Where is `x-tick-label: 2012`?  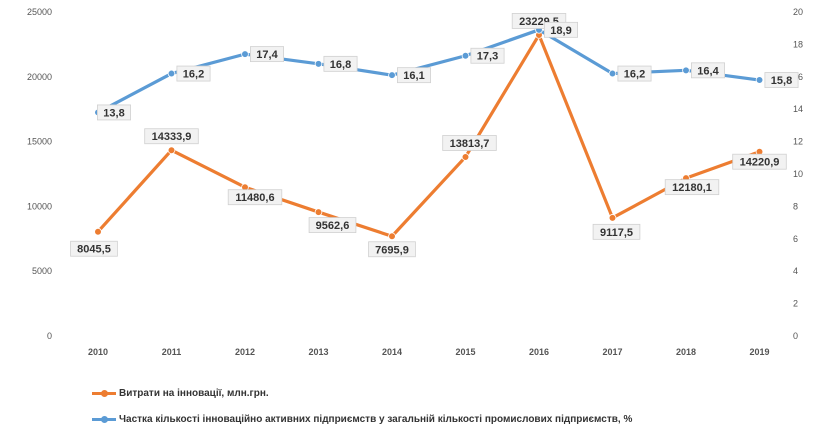
x-tick-label: 2012 is located at coordinates (245, 352).